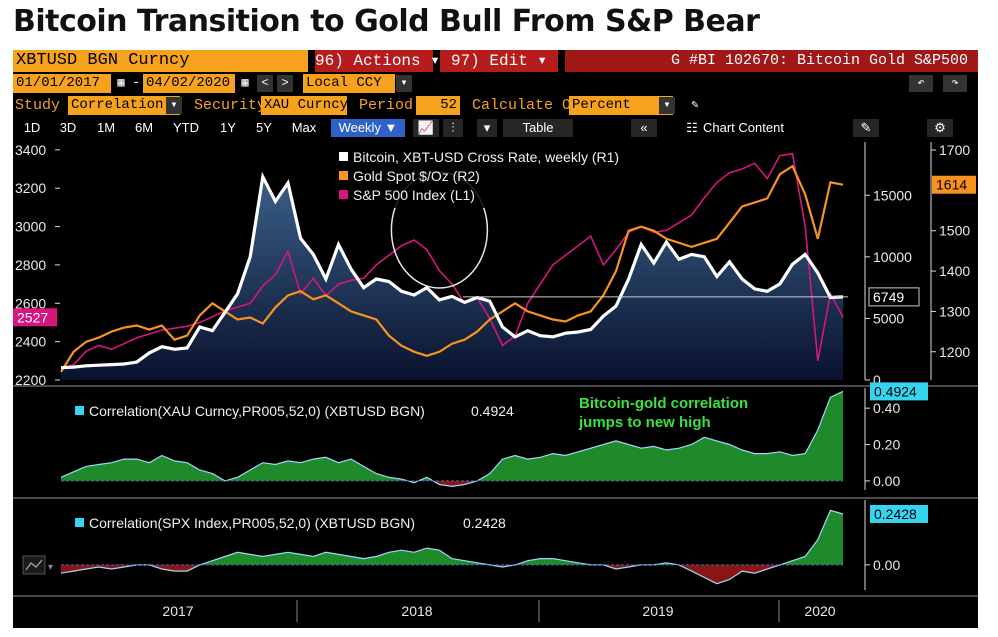  Describe the element at coordinates (492, 411) in the screenshot. I see `correlation-inline-value: 0.4924` at that location.